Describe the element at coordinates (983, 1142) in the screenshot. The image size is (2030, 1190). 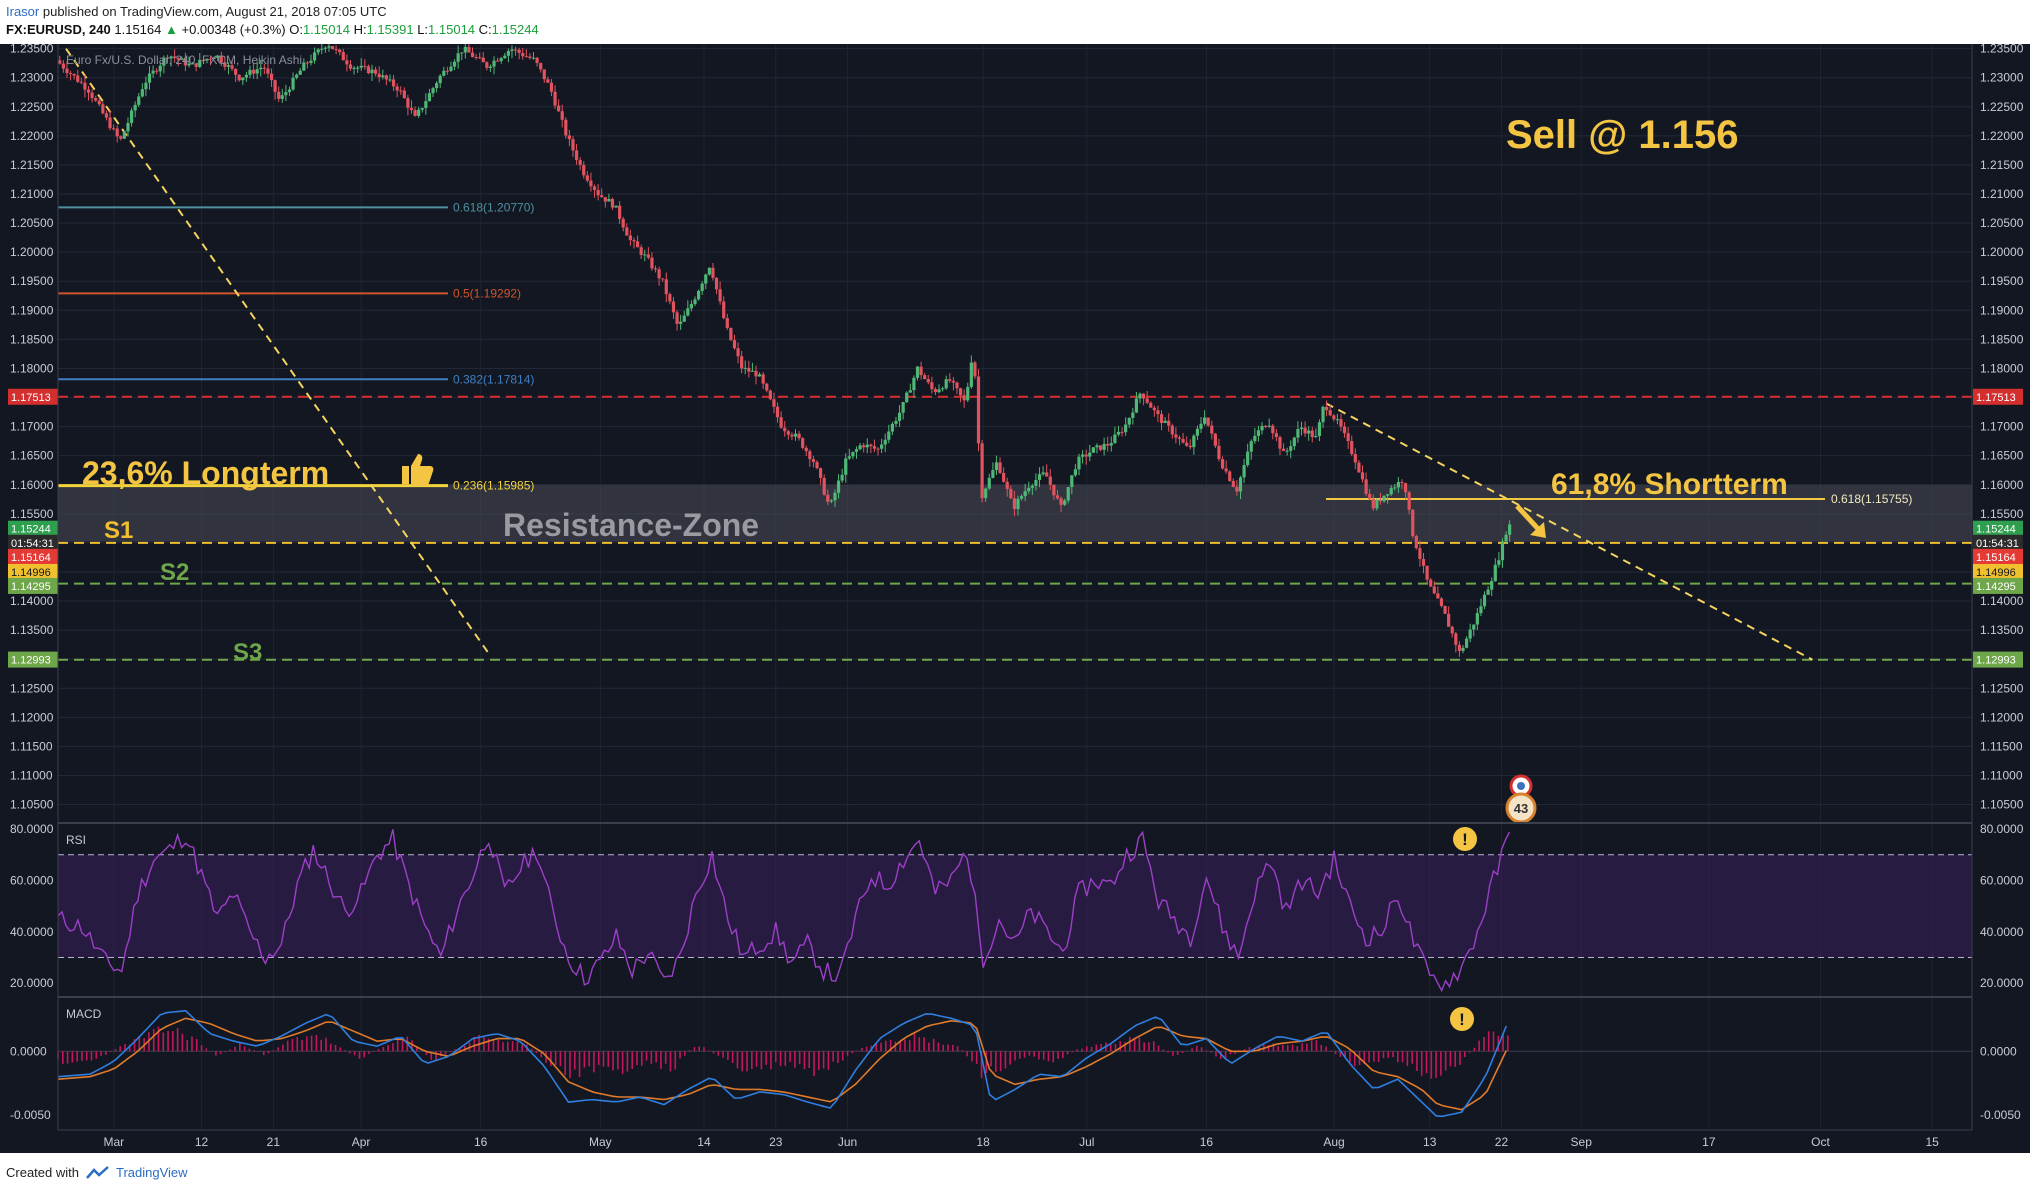
I see `time-tick: 18` at that location.